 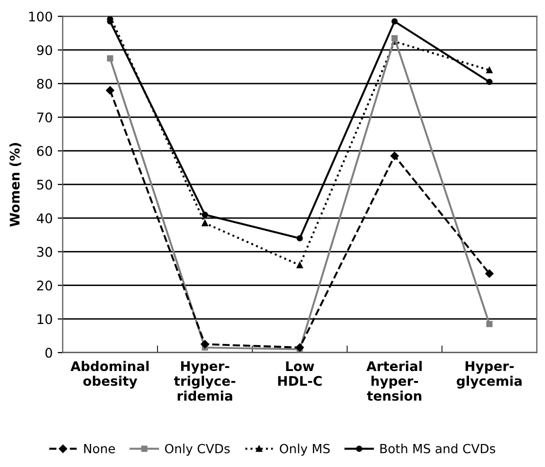 What do you see at coordinates (305, 450) in the screenshot?
I see `legend-label: Only MS` at bounding box center [305, 450].